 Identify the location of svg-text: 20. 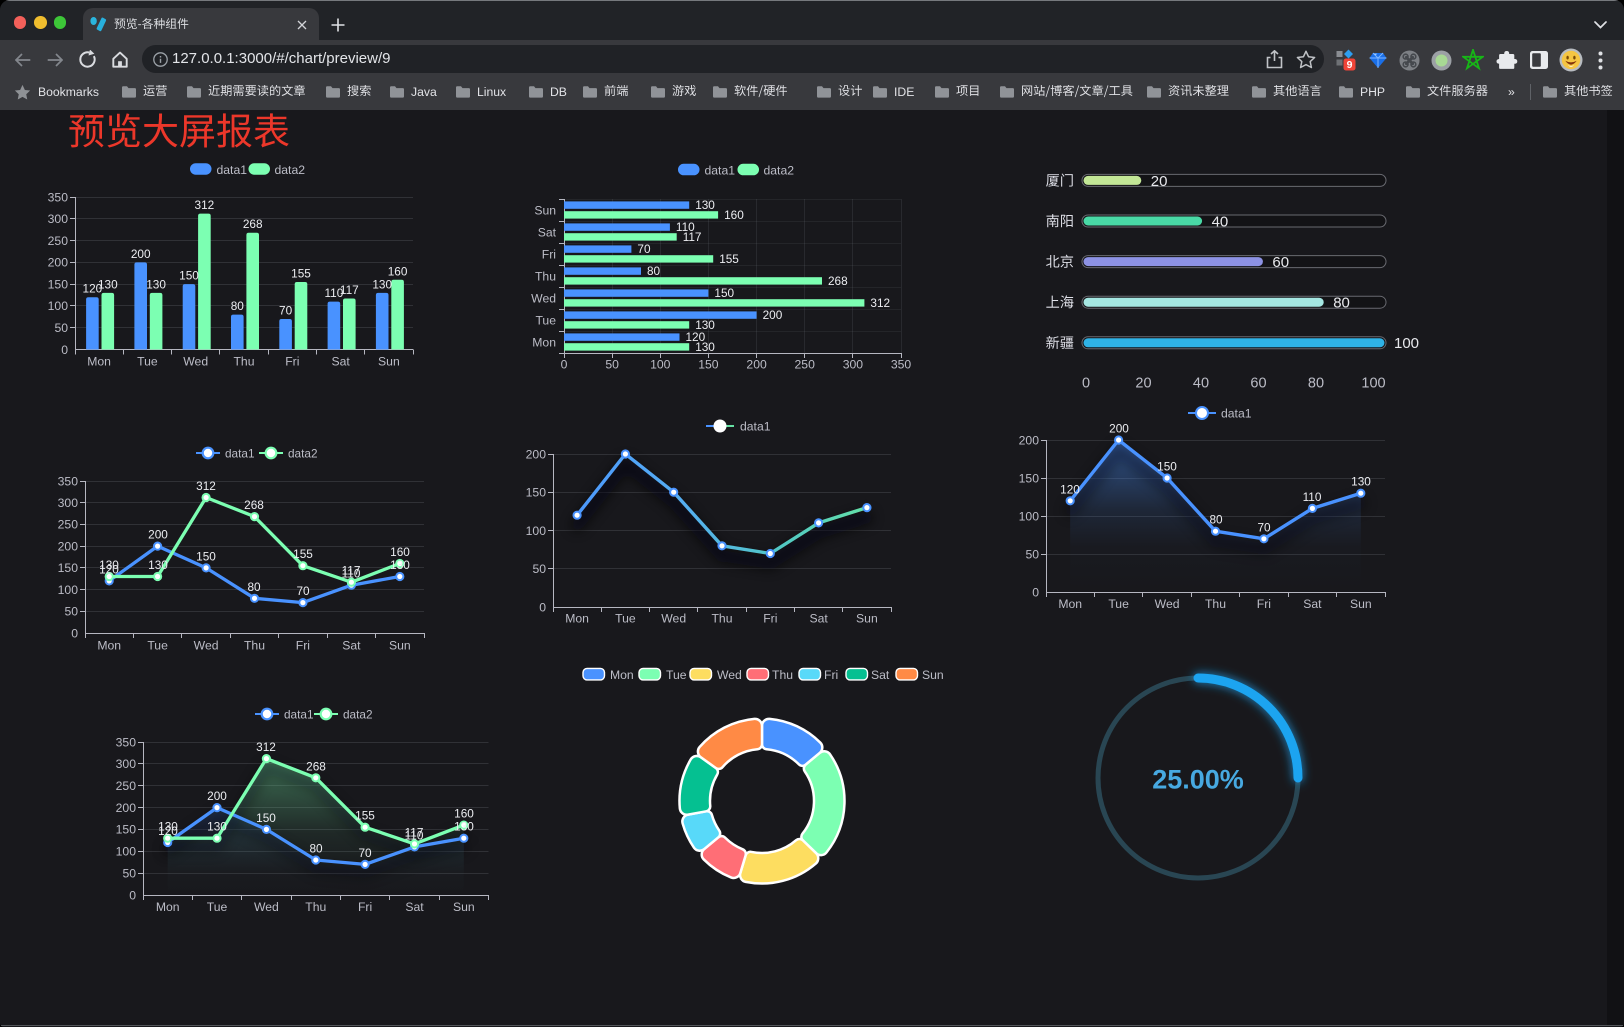
(1143, 384).